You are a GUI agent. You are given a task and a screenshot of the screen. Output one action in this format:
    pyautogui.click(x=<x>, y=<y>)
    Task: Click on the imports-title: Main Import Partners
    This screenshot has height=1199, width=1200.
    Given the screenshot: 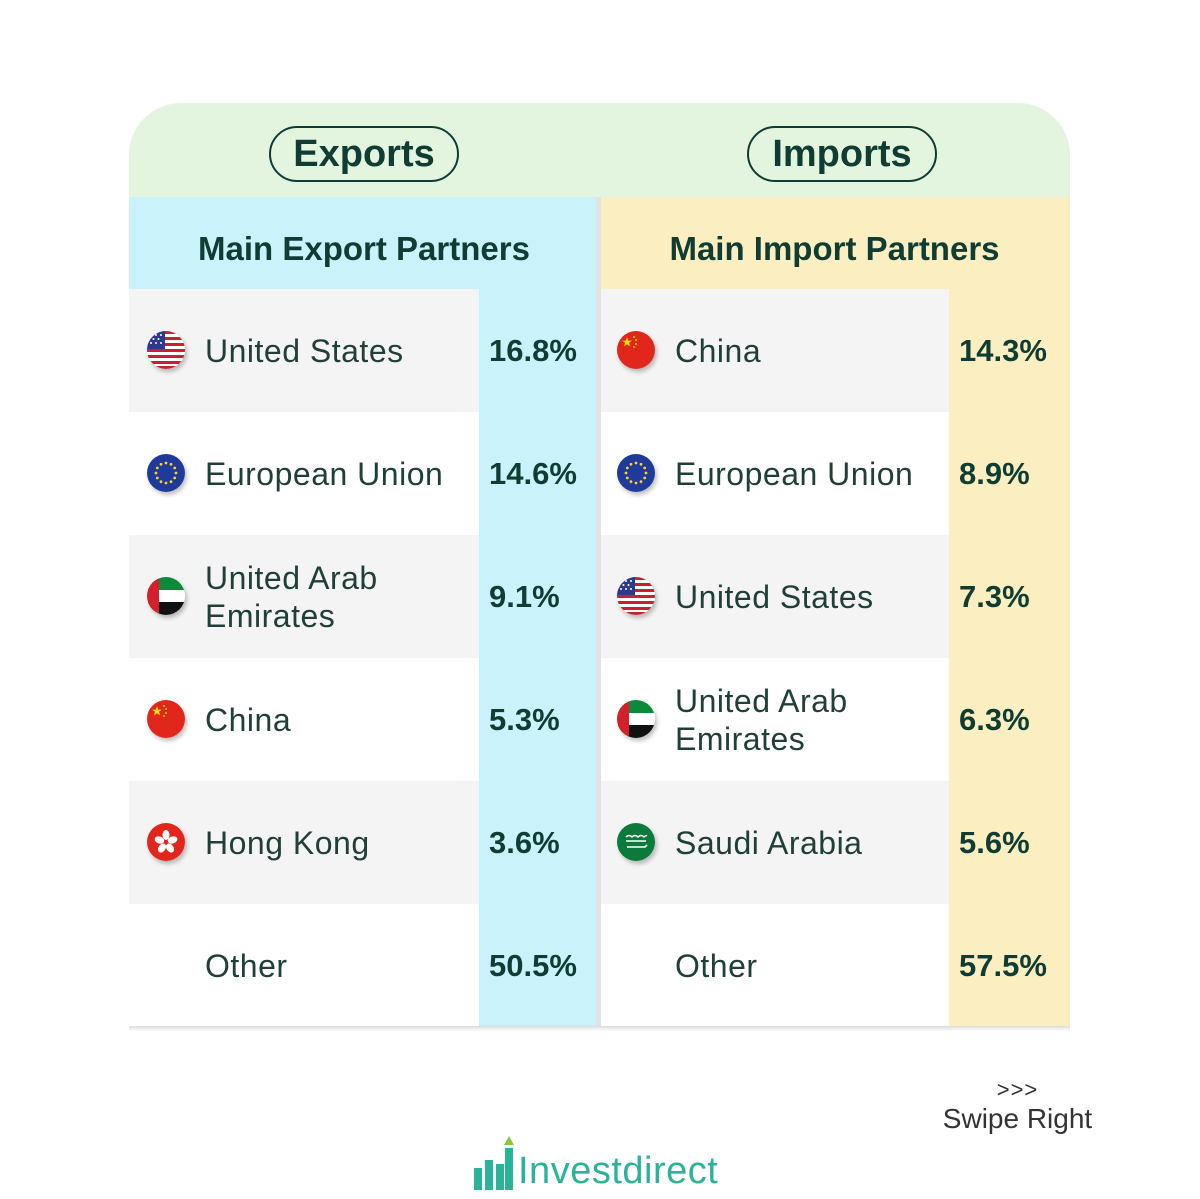 What is the action you would take?
    pyautogui.click(x=834, y=243)
    